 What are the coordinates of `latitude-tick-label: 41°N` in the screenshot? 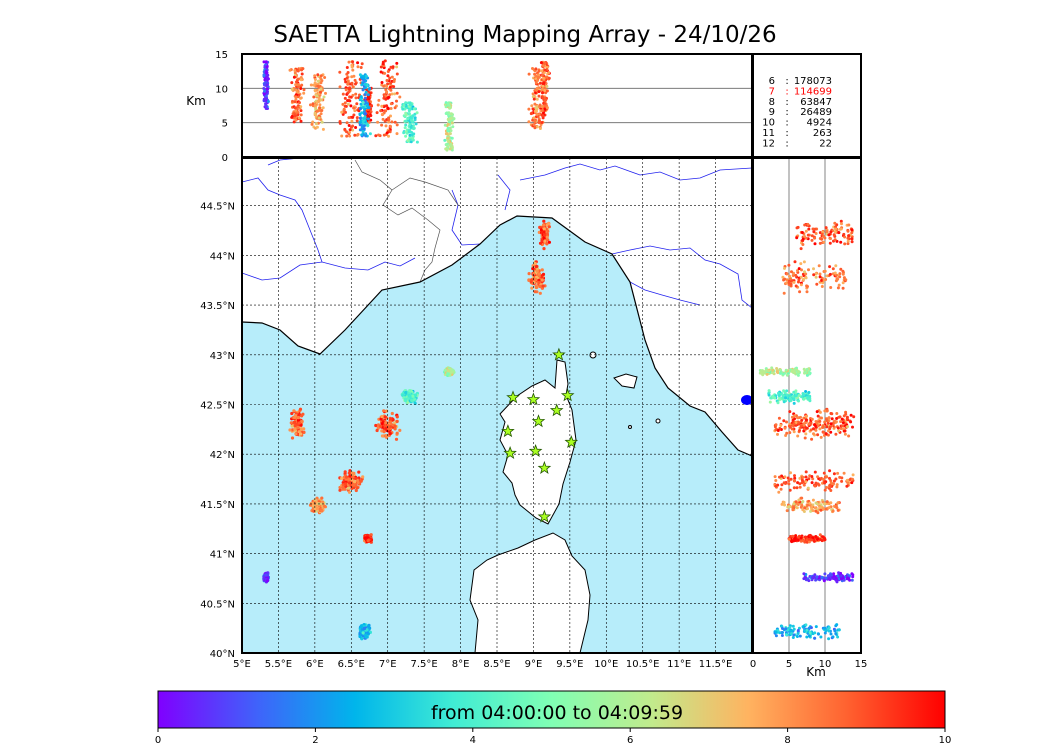 It's located at (222, 555).